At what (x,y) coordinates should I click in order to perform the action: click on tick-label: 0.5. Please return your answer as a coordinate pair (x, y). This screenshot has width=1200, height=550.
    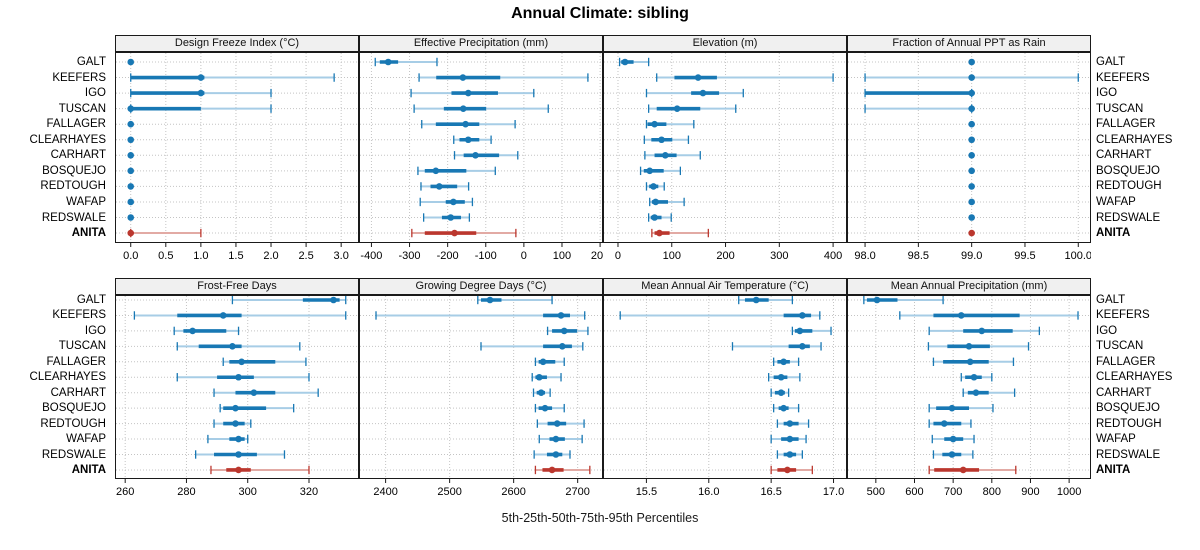
    Looking at the image, I should click on (165, 256).